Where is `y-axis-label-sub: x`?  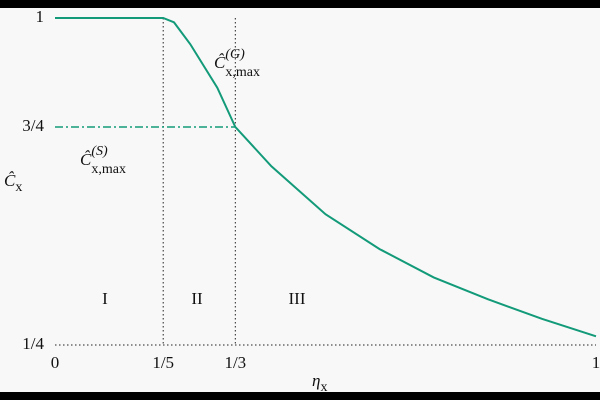
y-axis-label-sub: x is located at coordinates (18, 187).